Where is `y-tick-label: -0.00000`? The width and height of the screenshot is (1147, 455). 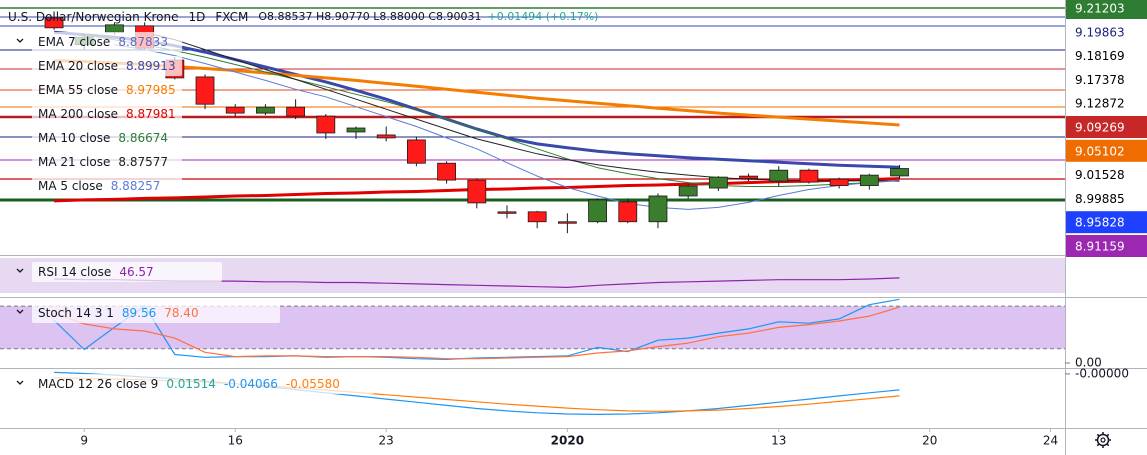
y-tick-label: -0.00000 is located at coordinates (1102, 373).